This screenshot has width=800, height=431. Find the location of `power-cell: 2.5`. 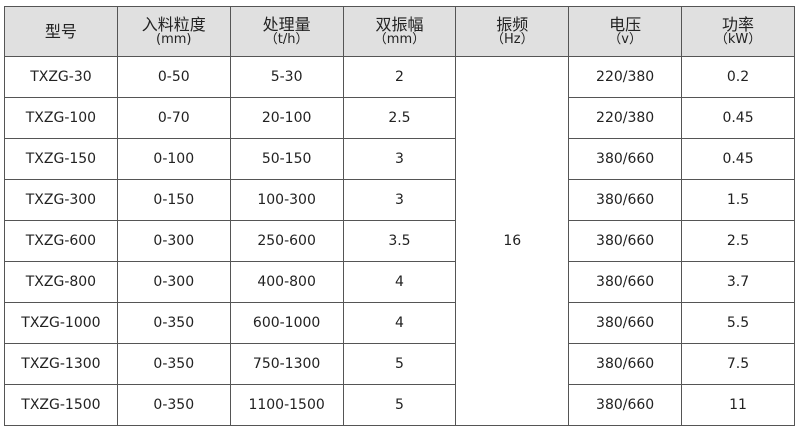

power-cell: 2.5 is located at coordinates (738, 241).